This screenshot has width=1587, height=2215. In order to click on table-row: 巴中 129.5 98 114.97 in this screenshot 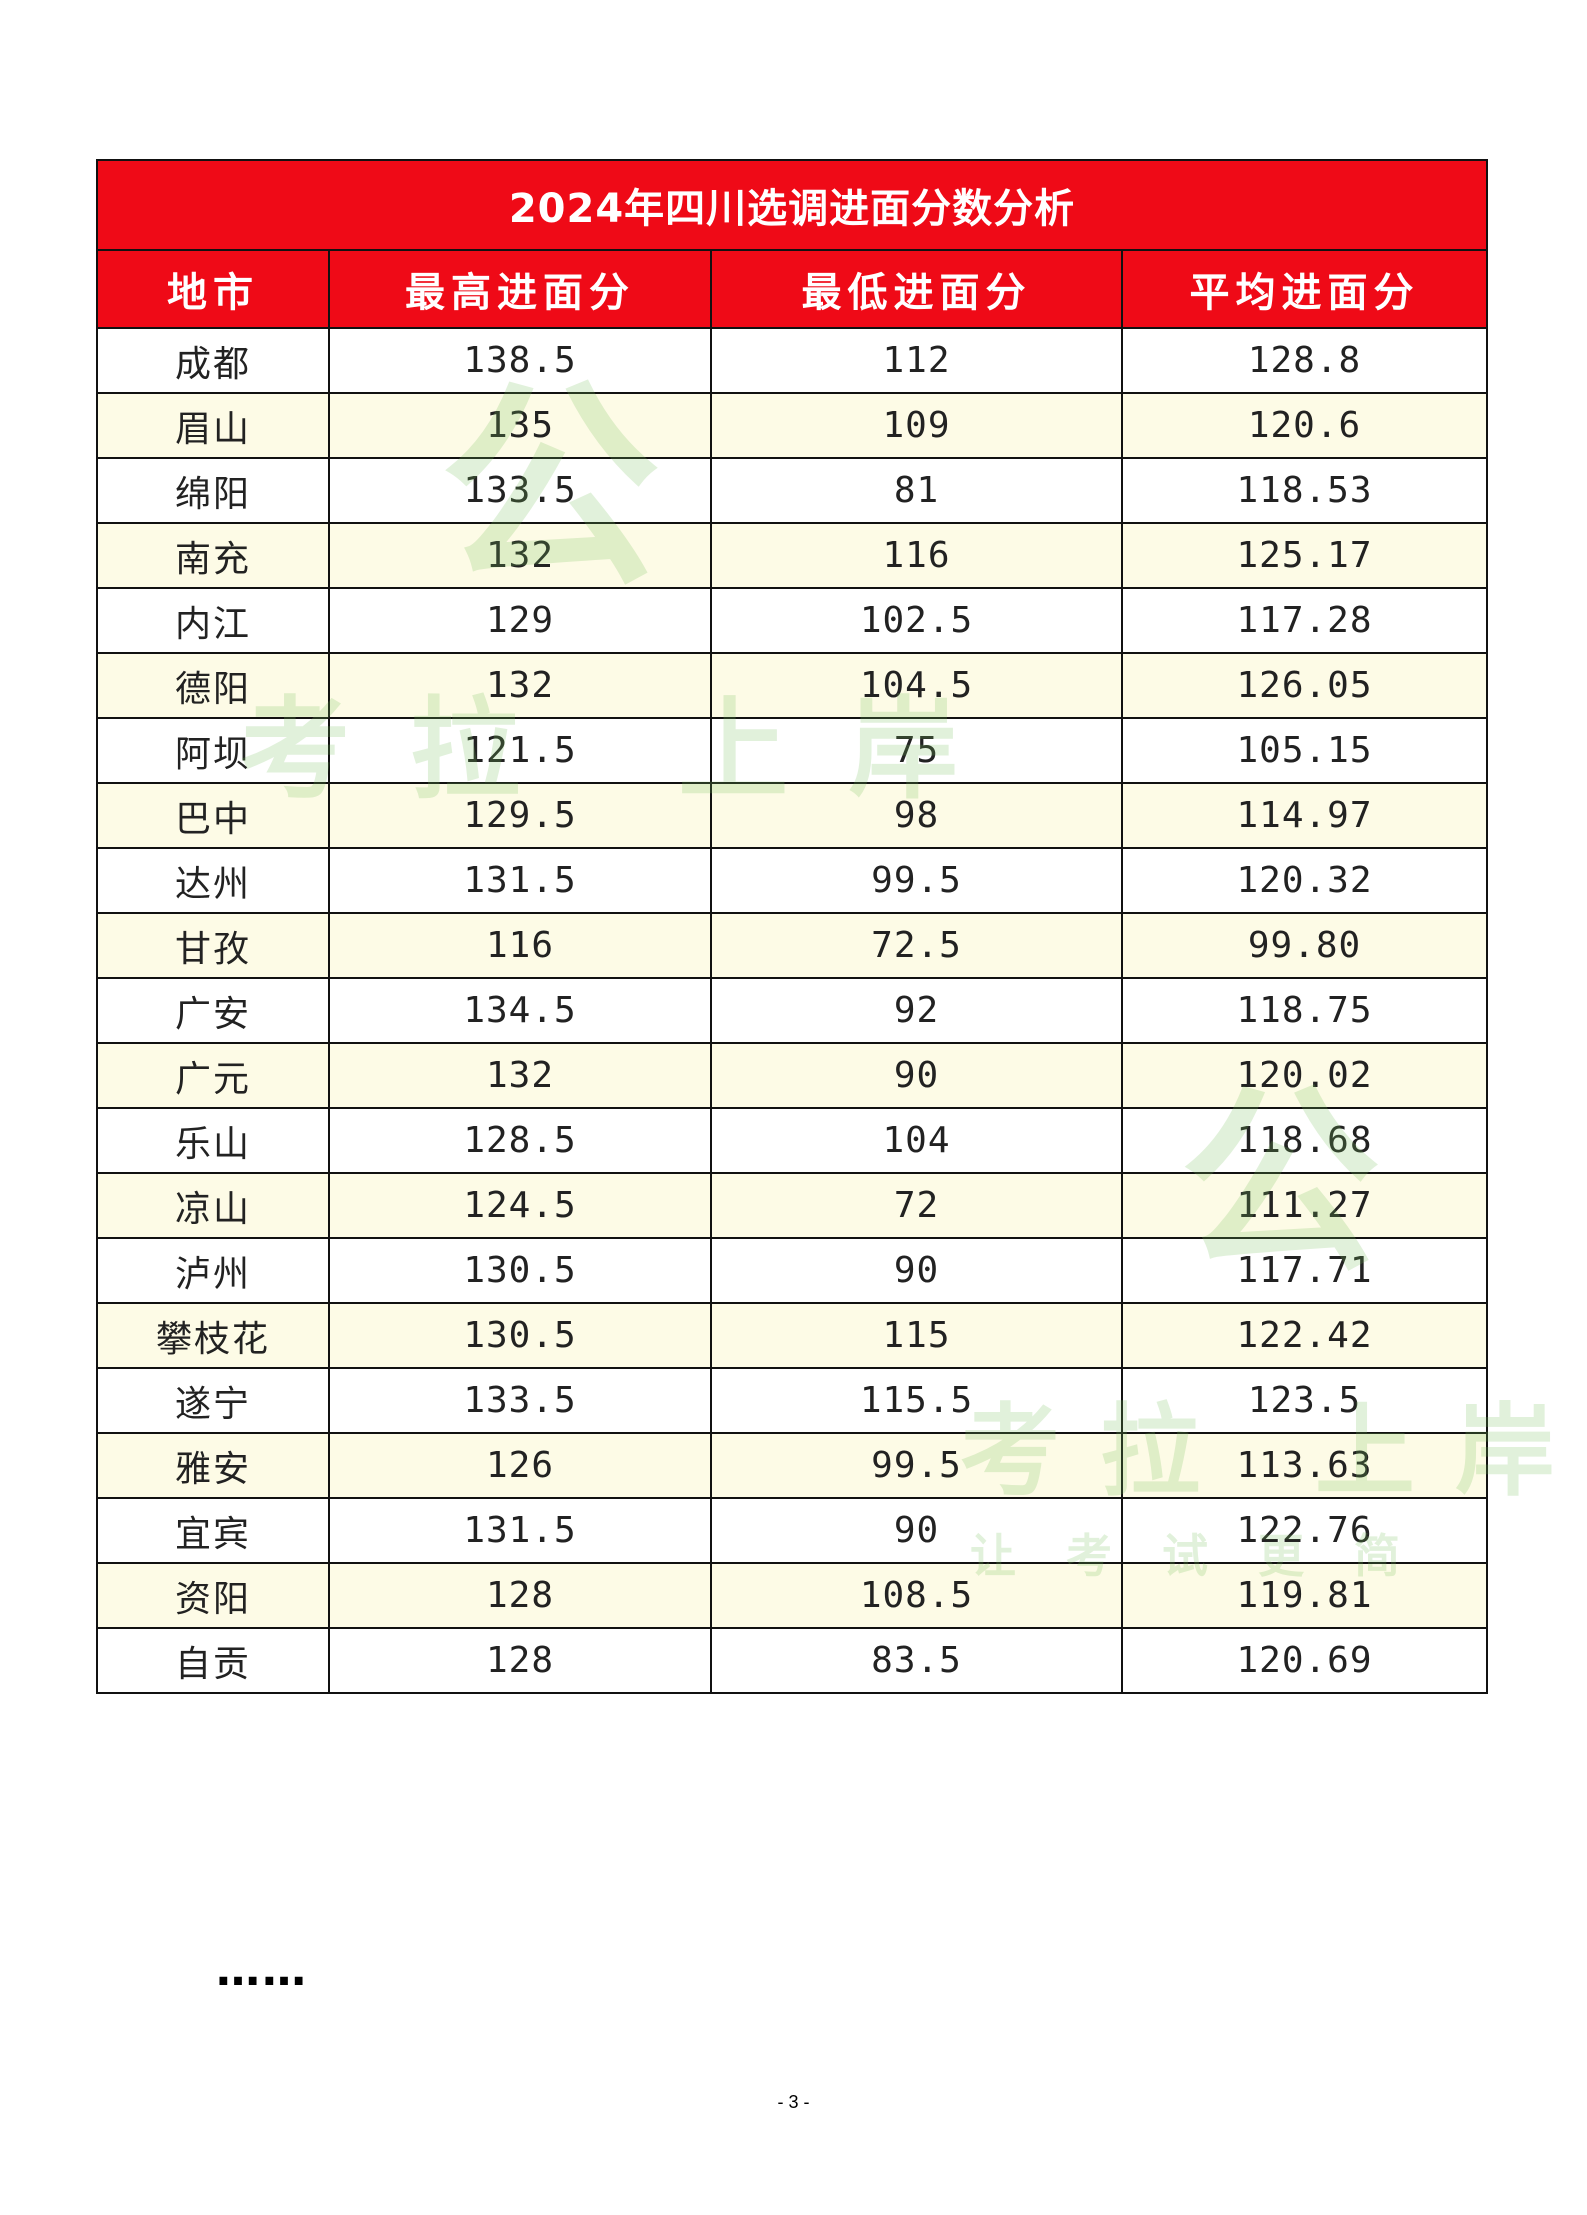, I will do `click(792, 815)`.